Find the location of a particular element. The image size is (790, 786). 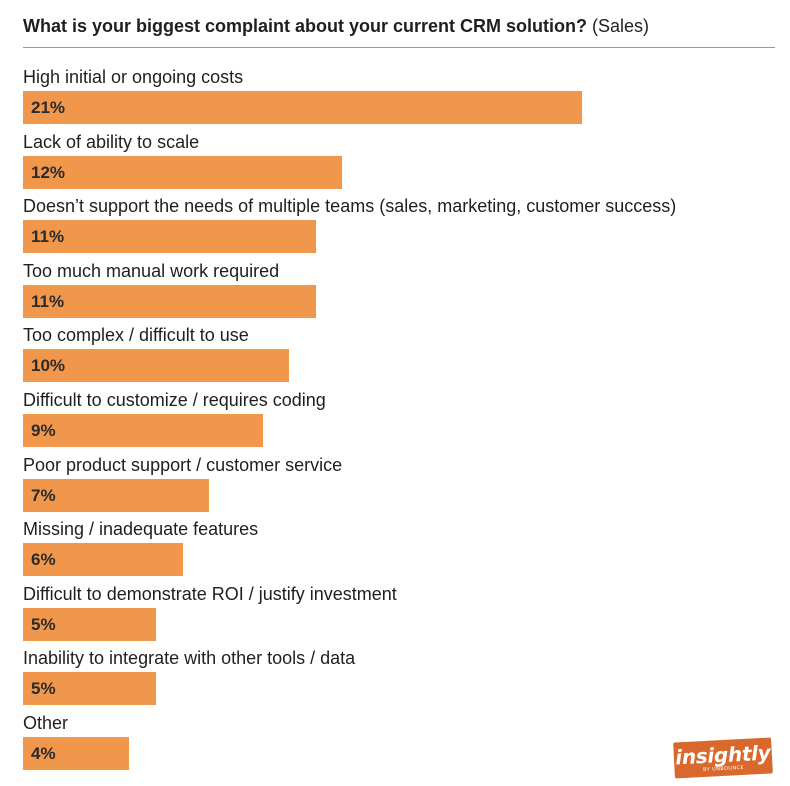

bar-category-label: Too complex / difficult to use is located at coordinates (136, 335).